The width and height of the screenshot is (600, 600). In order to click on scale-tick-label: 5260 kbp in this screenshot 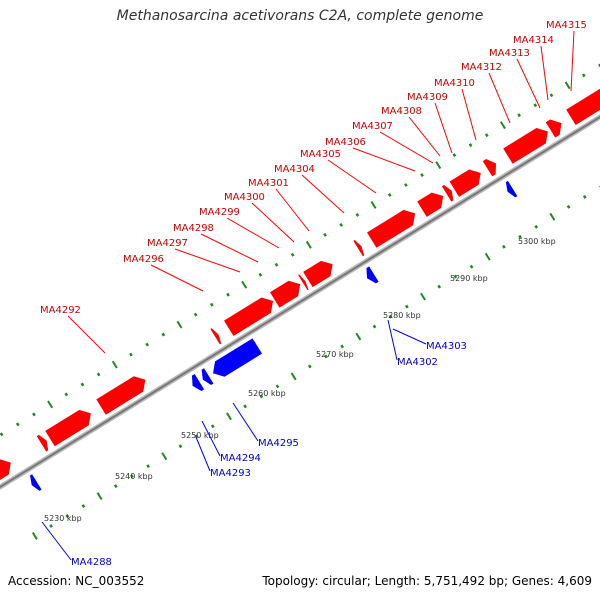, I will do `click(267, 393)`.